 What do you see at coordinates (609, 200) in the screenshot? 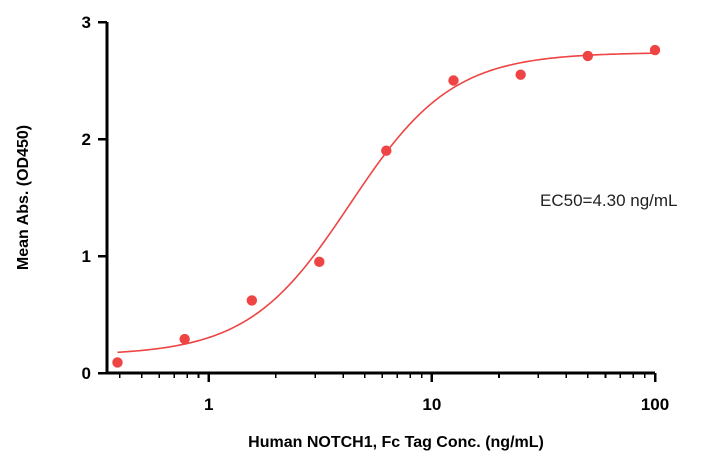
I see `ec50-annotation: EC50=4.30 ng/mL` at bounding box center [609, 200].